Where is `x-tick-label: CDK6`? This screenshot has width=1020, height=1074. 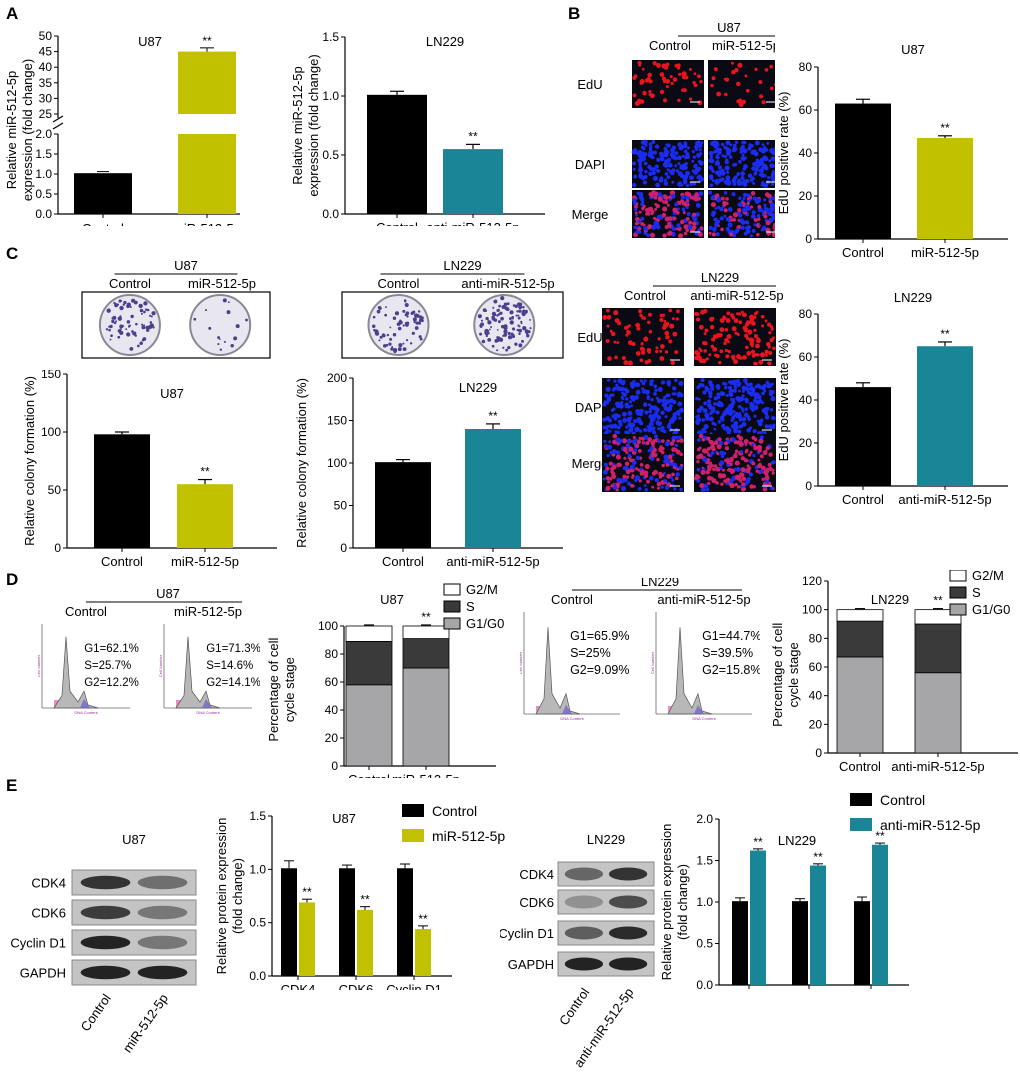
x-tick-label: CDK6 is located at coordinates (356, 986).